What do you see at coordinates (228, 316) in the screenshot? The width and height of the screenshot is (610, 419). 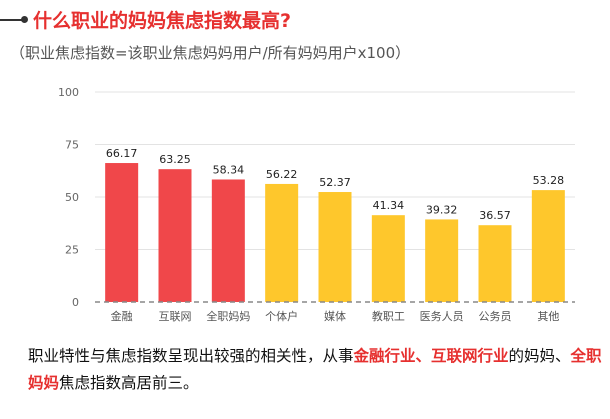 I see `x-tick-label: 全职妈妈` at bounding box center [228, 316].